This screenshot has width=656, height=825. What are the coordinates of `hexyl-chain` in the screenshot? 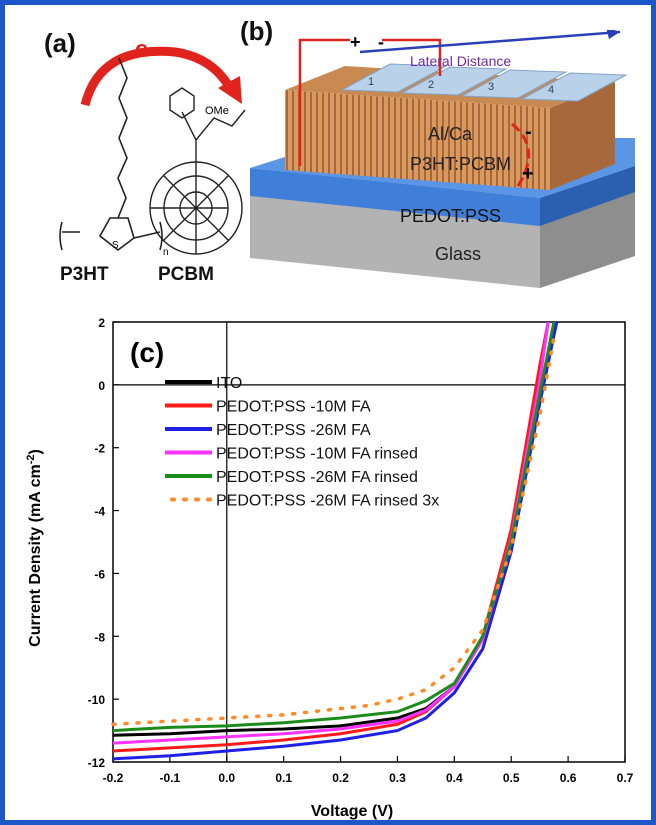 It's located at (122, 138).